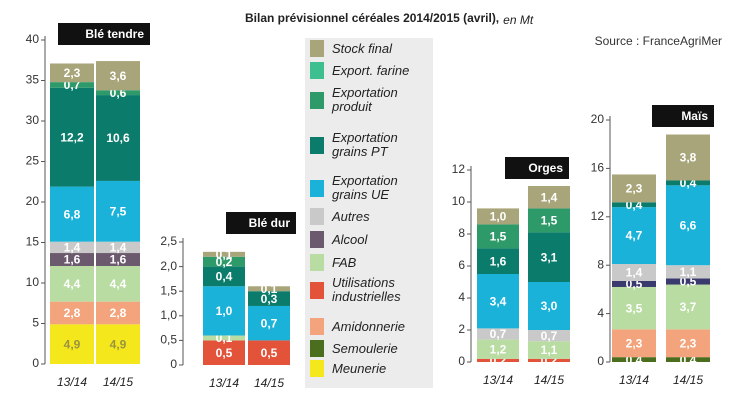 Image resolution: width=747 pixels, height=402 pixels. Describe the element at coordinates (72, 260) in the screenshot. I see `data-label: 1,6` at that location.